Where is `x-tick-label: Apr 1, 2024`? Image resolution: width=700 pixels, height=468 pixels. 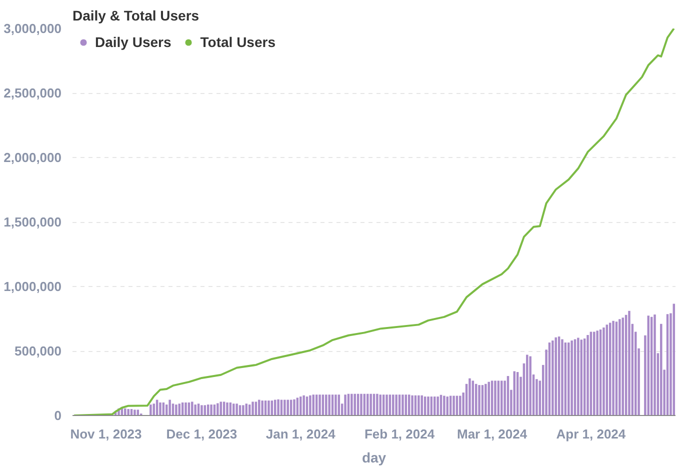
x-tick-label: Apr 1, 2024 is located at coordinates (591, 434).